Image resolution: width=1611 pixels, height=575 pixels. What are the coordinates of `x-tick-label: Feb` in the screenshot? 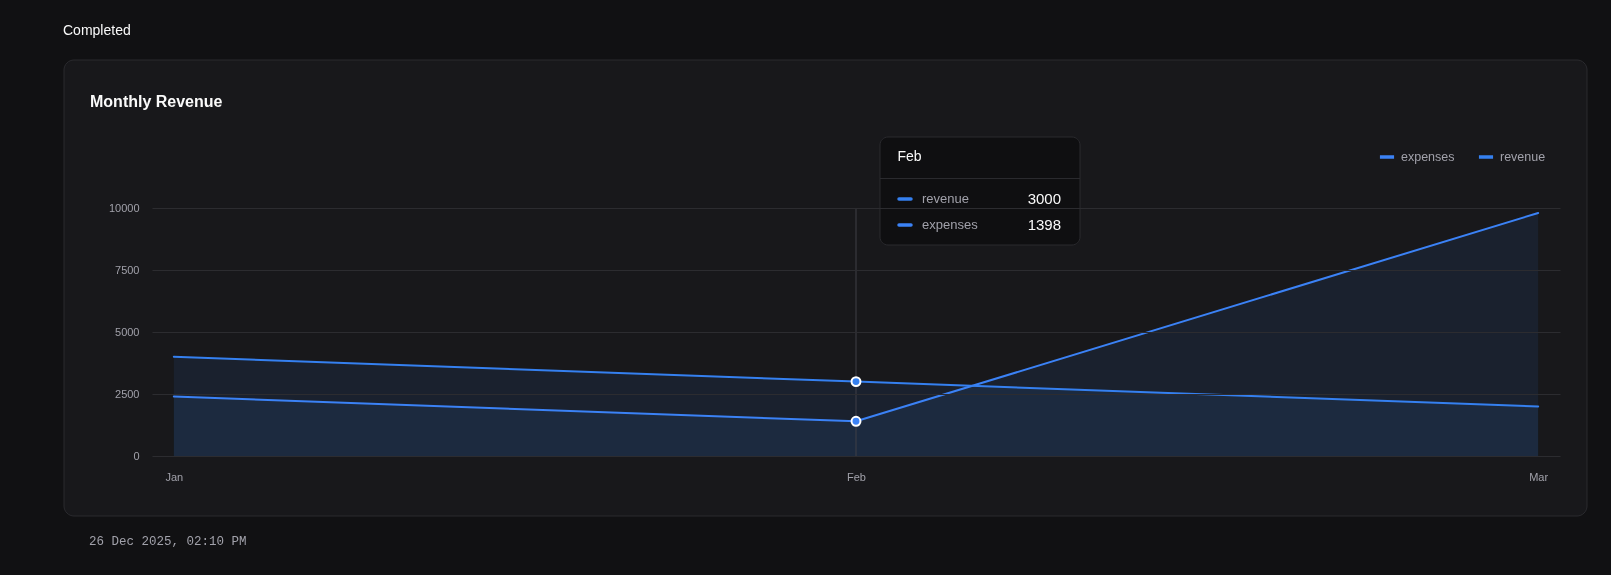 It's located at (856, 476).